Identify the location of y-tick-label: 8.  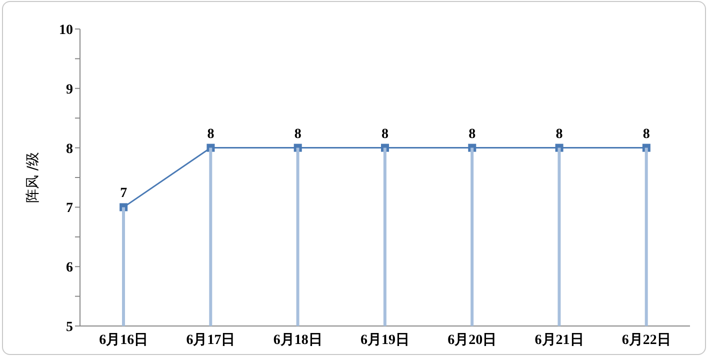
(69, 149).